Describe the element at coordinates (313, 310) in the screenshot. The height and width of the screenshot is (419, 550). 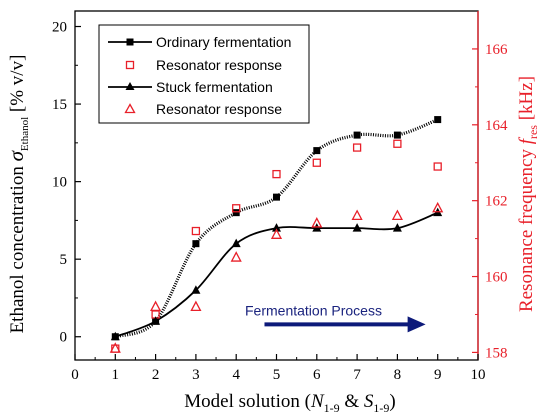
I see `annotation-label: Fermentation Process` at that location.